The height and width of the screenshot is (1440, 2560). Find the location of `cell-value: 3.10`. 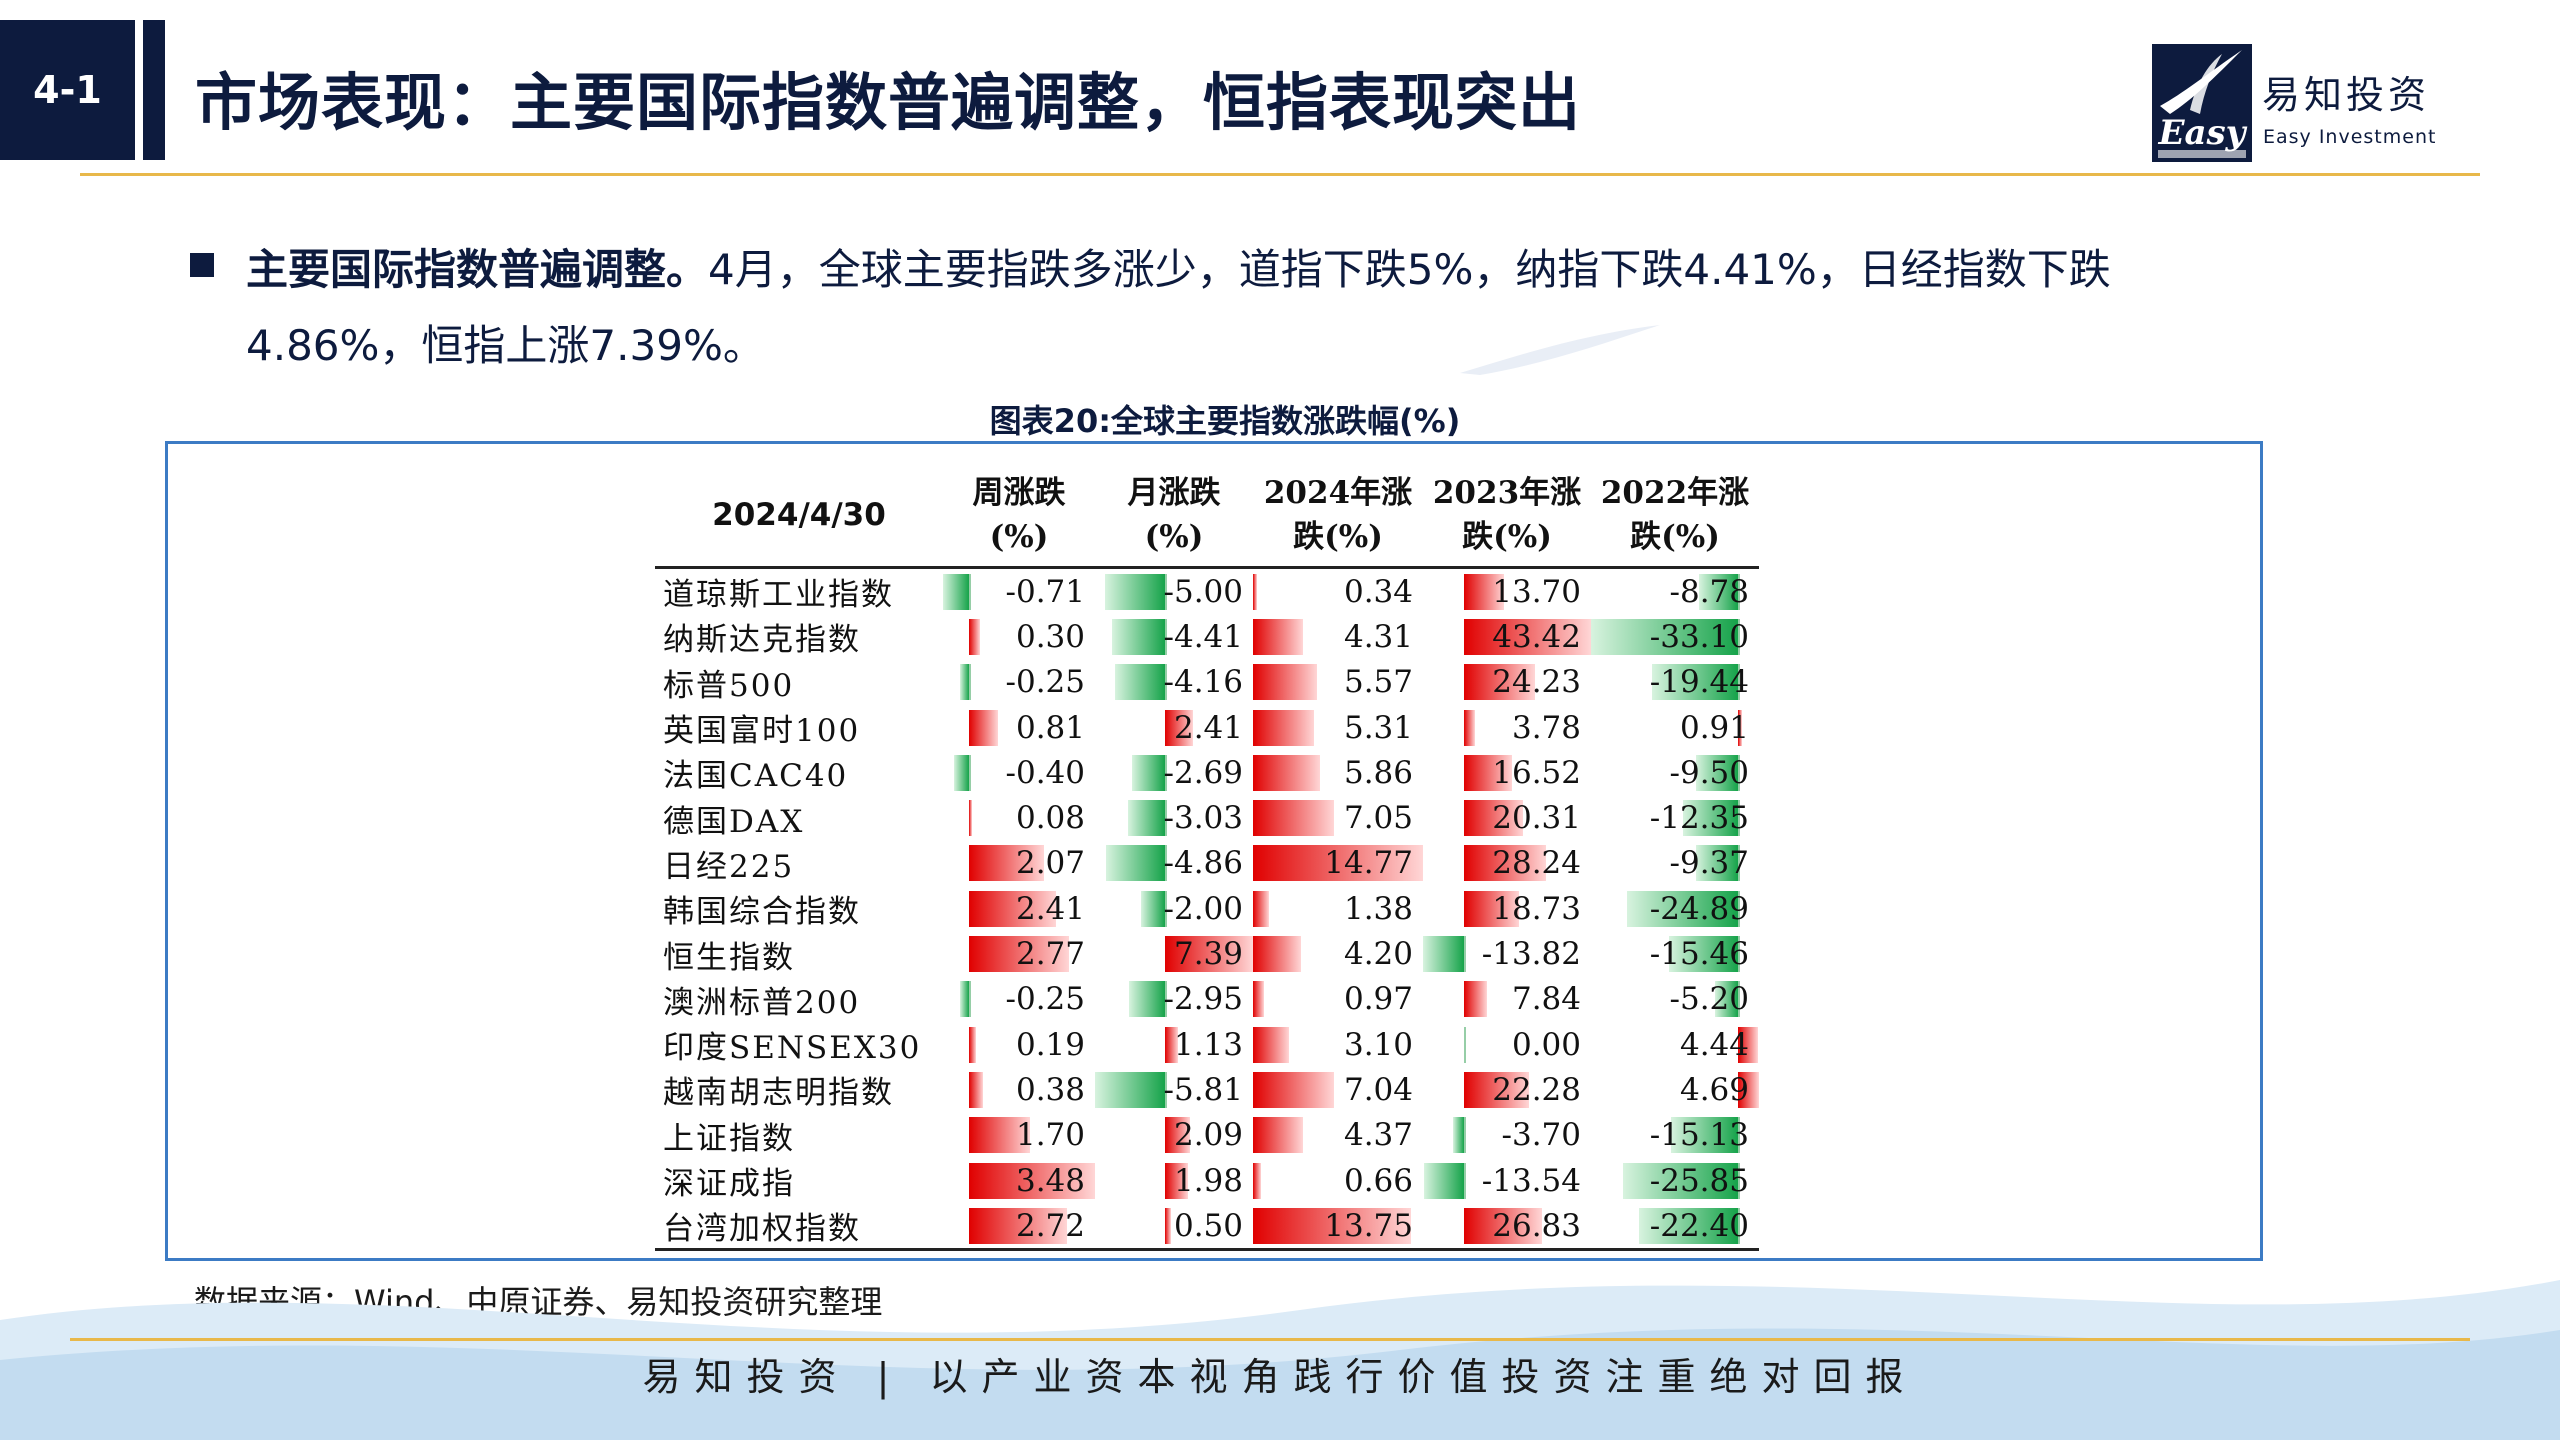

cell-value: 3.10 is located at coordinates (1378, 1044).